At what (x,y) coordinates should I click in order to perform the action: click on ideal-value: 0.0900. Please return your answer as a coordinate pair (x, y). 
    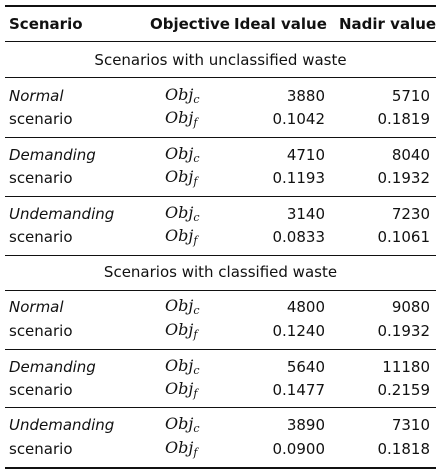
    Looking at the image, I should click on (299, 449).